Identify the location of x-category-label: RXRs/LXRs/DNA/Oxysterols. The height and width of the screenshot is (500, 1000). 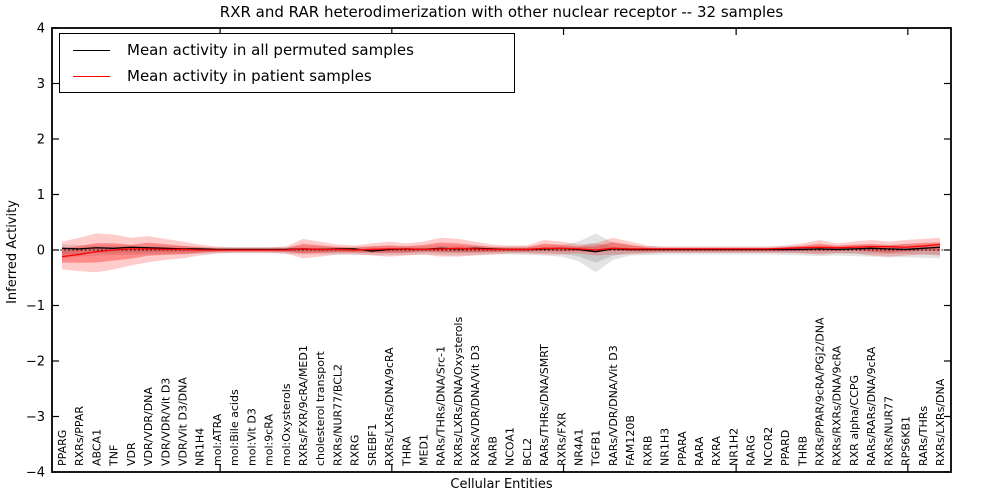
(458, 391).